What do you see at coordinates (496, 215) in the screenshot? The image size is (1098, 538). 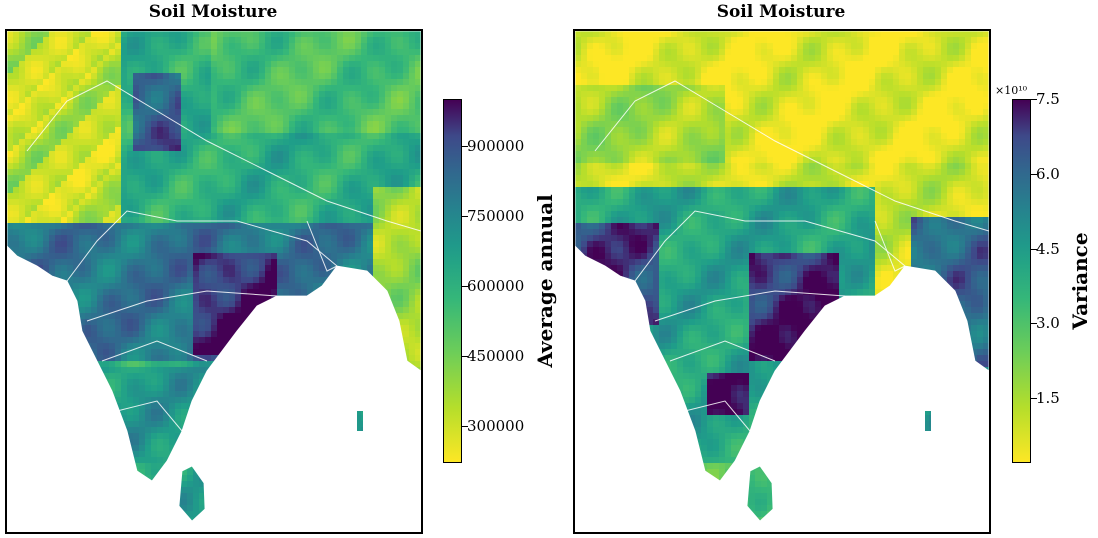 I see `colorbar-tick-label: 750000` at bounding box center [496, 215].